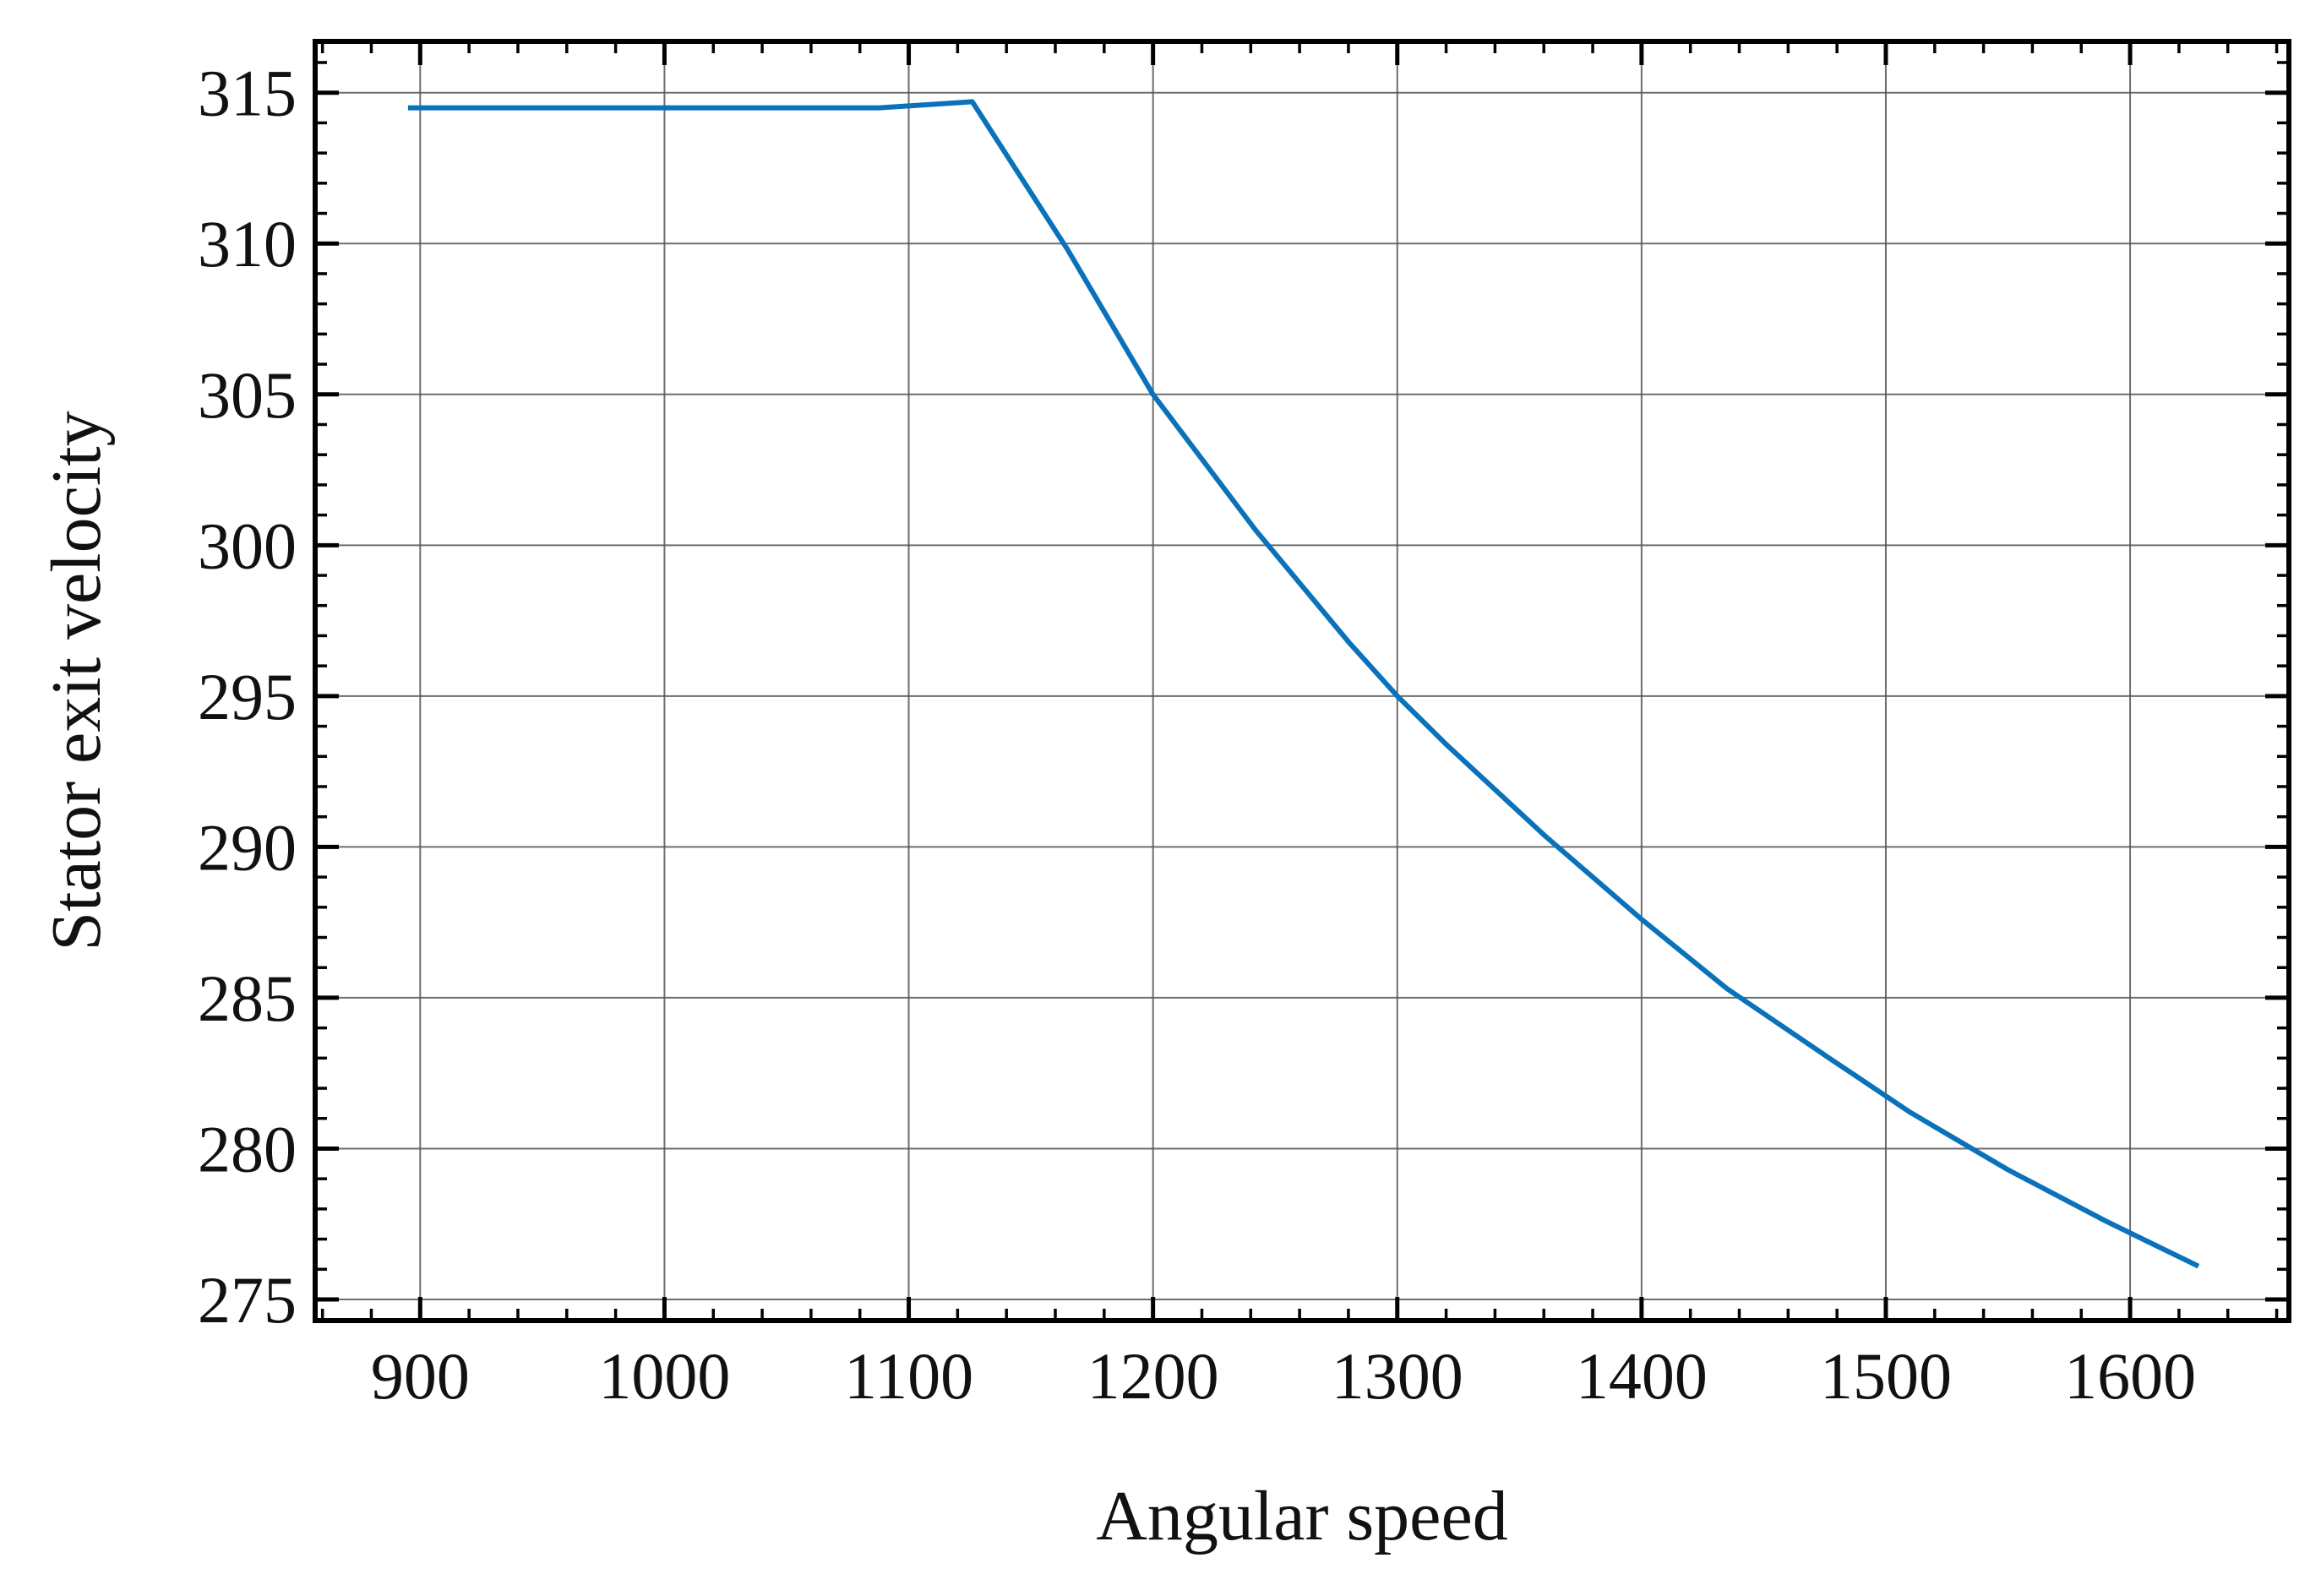 The width and height of the screenshot is (2321, 1596). I want to click on y-tick-label: 295, so click(247, 696).